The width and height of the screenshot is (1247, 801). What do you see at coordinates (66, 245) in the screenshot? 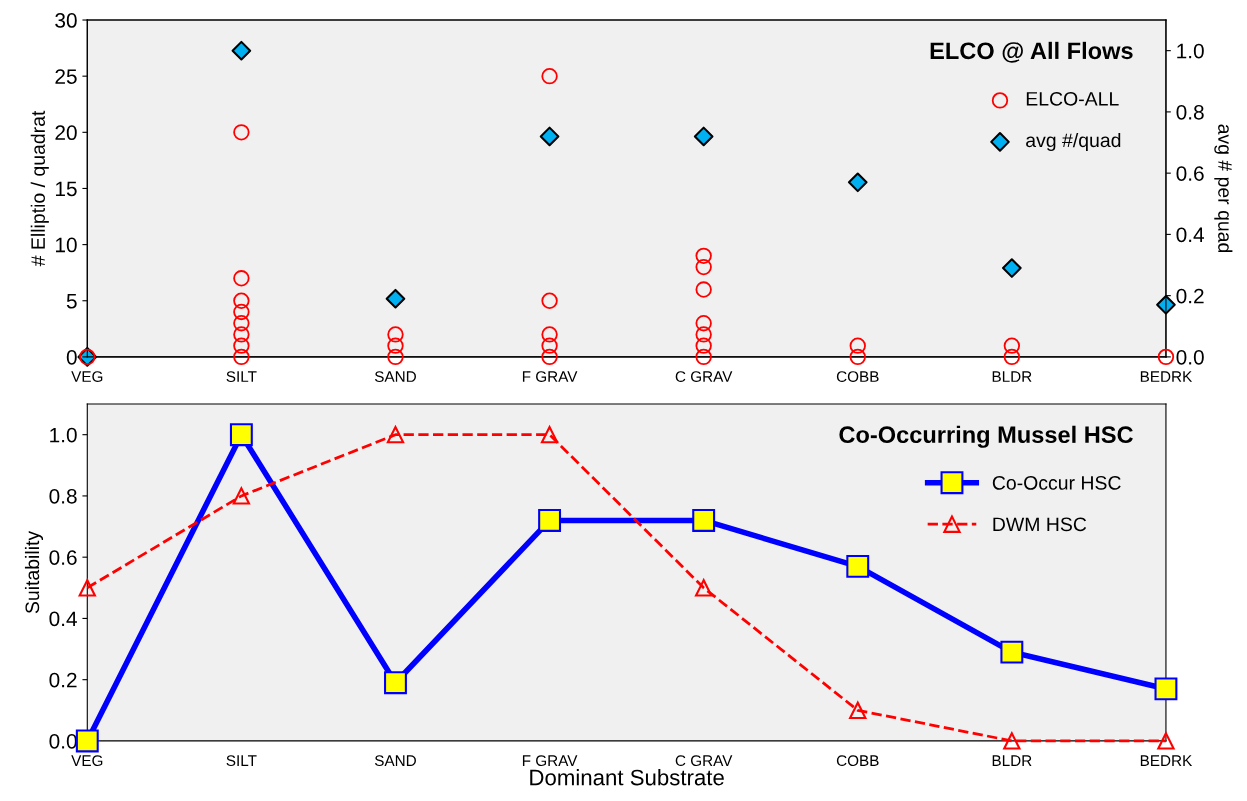
I see `y-tick-label: 10` at bounding box center [66, 245].